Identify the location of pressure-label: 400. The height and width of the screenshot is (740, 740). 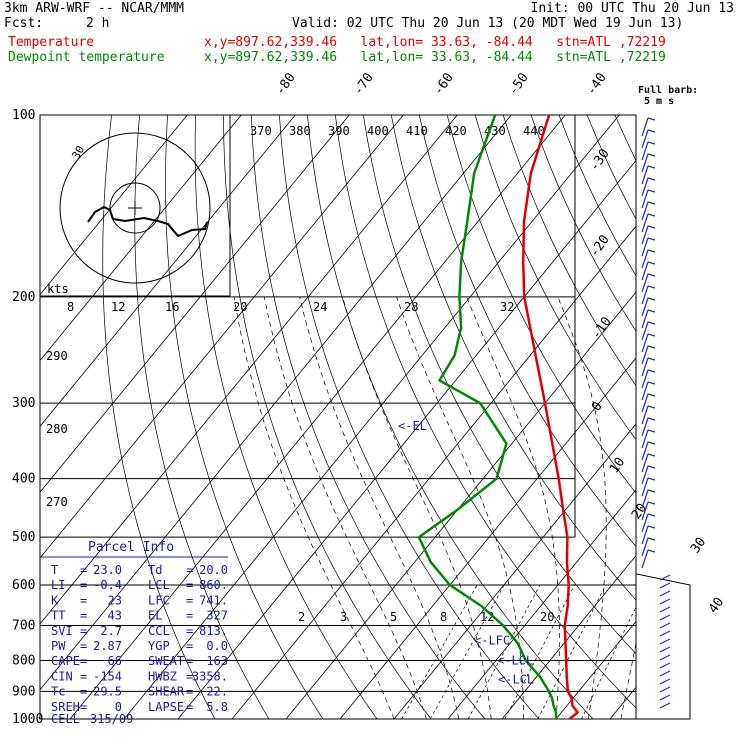
(23, 479).